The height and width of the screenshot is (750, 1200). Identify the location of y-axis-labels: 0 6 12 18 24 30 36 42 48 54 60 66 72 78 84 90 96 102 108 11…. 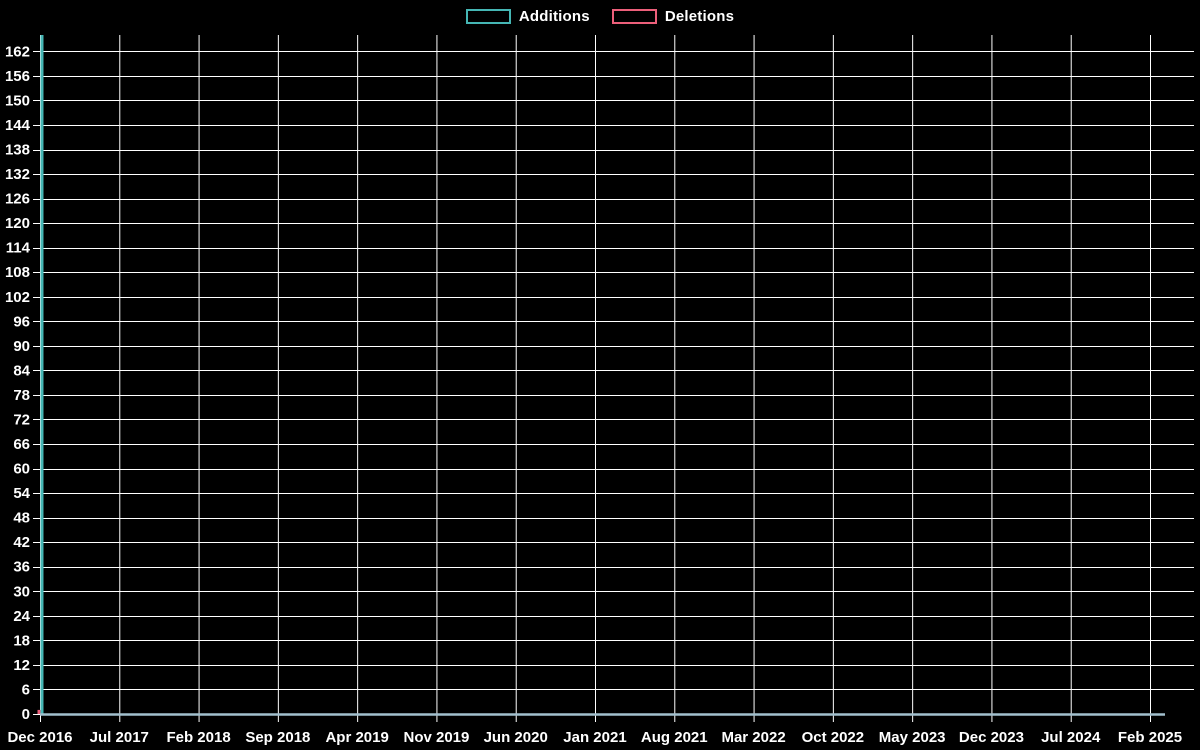
(18, 383).